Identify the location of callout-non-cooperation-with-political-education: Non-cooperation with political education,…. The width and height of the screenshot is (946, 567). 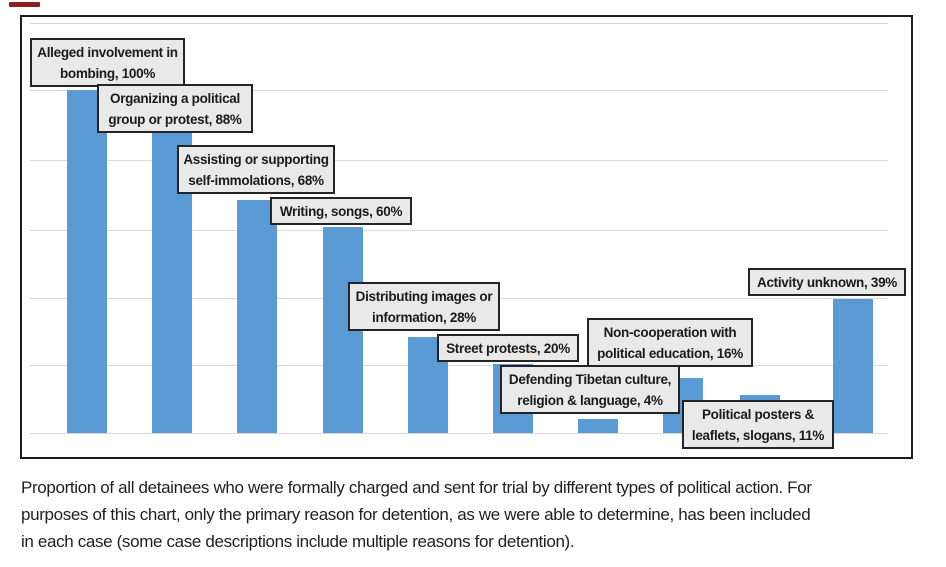
(670, 342).